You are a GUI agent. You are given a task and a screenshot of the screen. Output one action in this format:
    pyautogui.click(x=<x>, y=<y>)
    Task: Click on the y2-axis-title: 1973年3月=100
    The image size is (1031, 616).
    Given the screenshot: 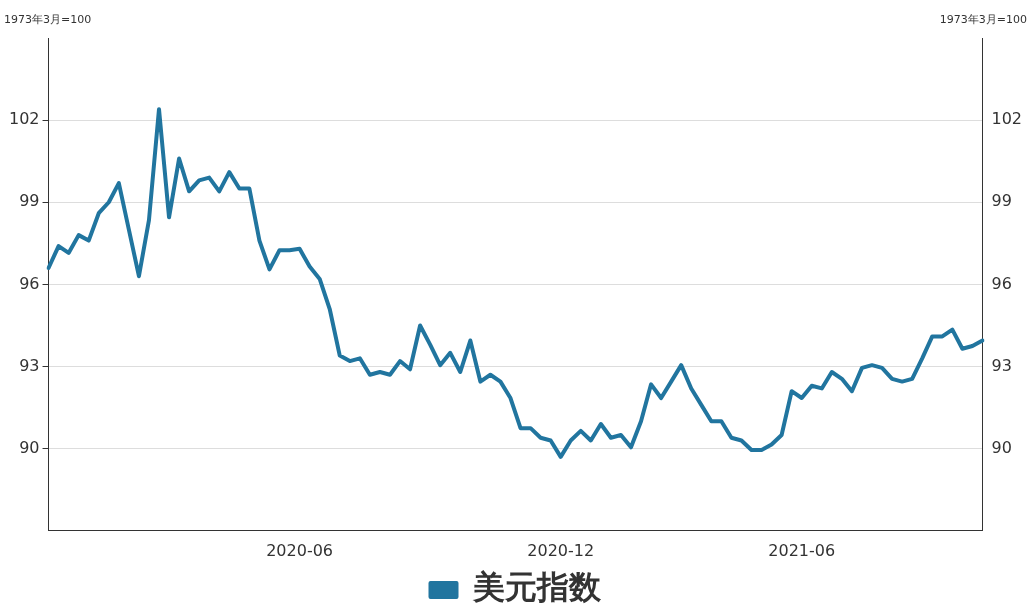 What is the action you would take?
    pyautogui.click(x=983, y=20)
    